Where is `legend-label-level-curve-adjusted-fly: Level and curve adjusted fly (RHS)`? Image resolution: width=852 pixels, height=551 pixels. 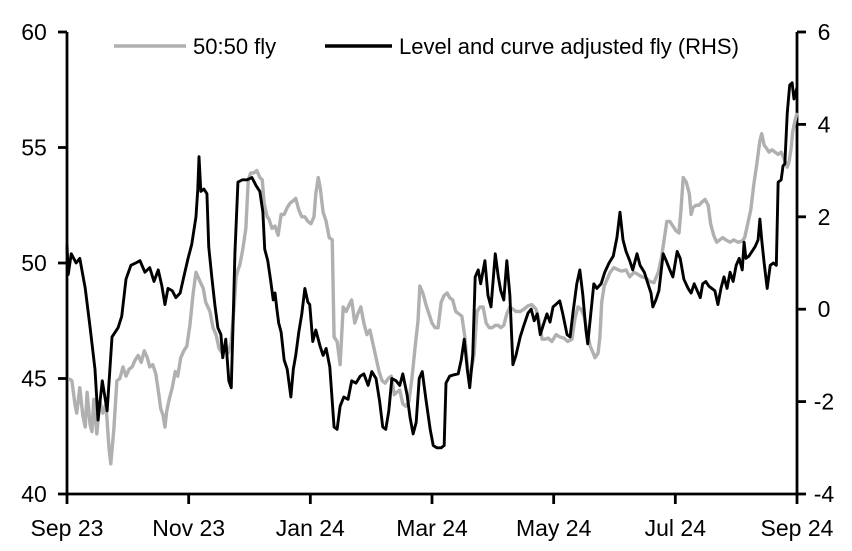 legend-label-level-curve-adjusted-fly: Level and curve adjusted fly (RHS) is located at coordinates (569, 46).